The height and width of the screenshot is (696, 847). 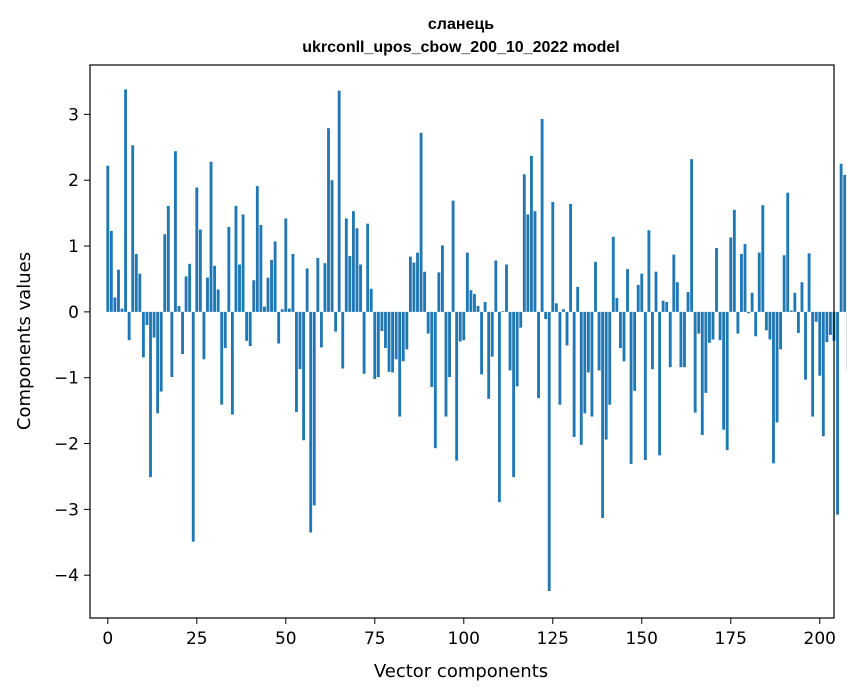 What do you see at coordinates (73, 247) in the screenshot?
I see `y-tick-label: 1` at bounding box center [73, 247].